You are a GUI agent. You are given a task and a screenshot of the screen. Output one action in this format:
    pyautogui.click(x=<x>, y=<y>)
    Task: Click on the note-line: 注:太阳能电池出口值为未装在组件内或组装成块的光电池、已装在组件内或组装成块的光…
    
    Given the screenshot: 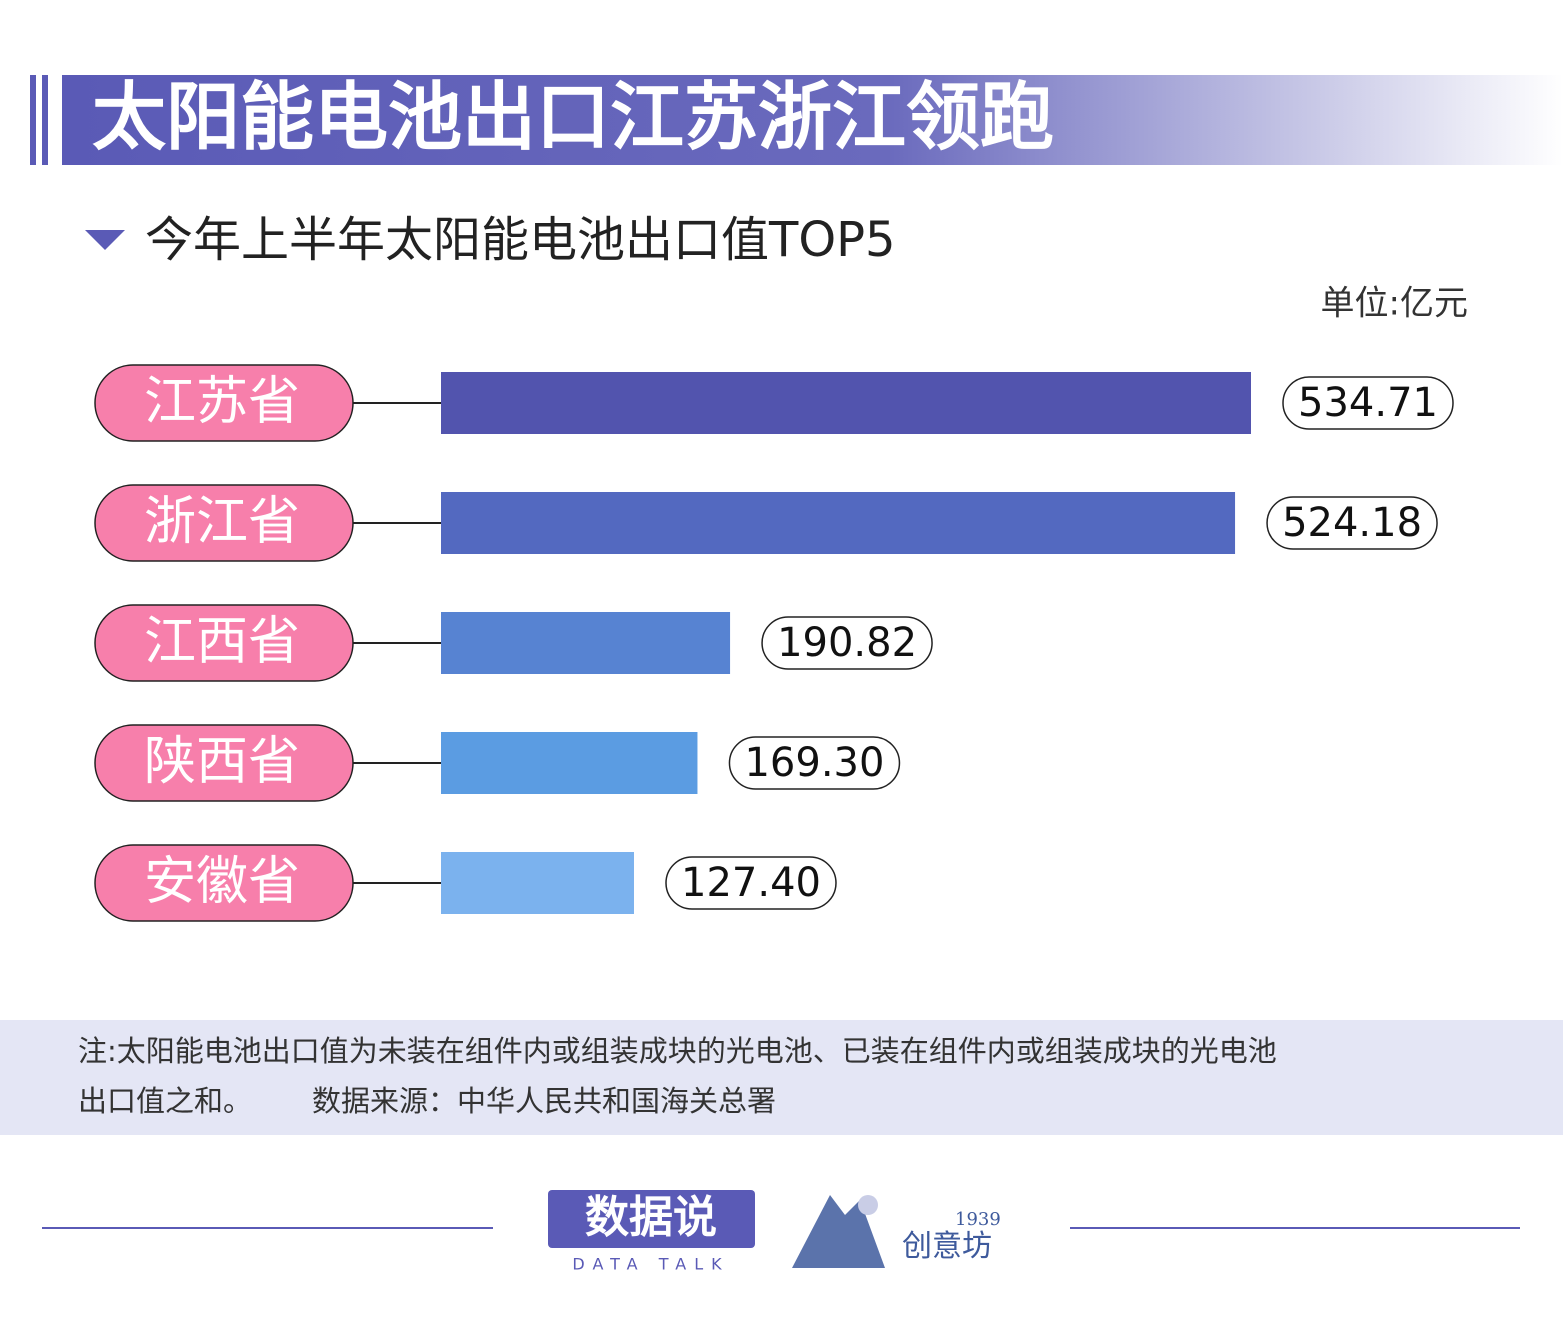 What is the action you would take?
    pyautogui.click(x=677, y=1051)
    